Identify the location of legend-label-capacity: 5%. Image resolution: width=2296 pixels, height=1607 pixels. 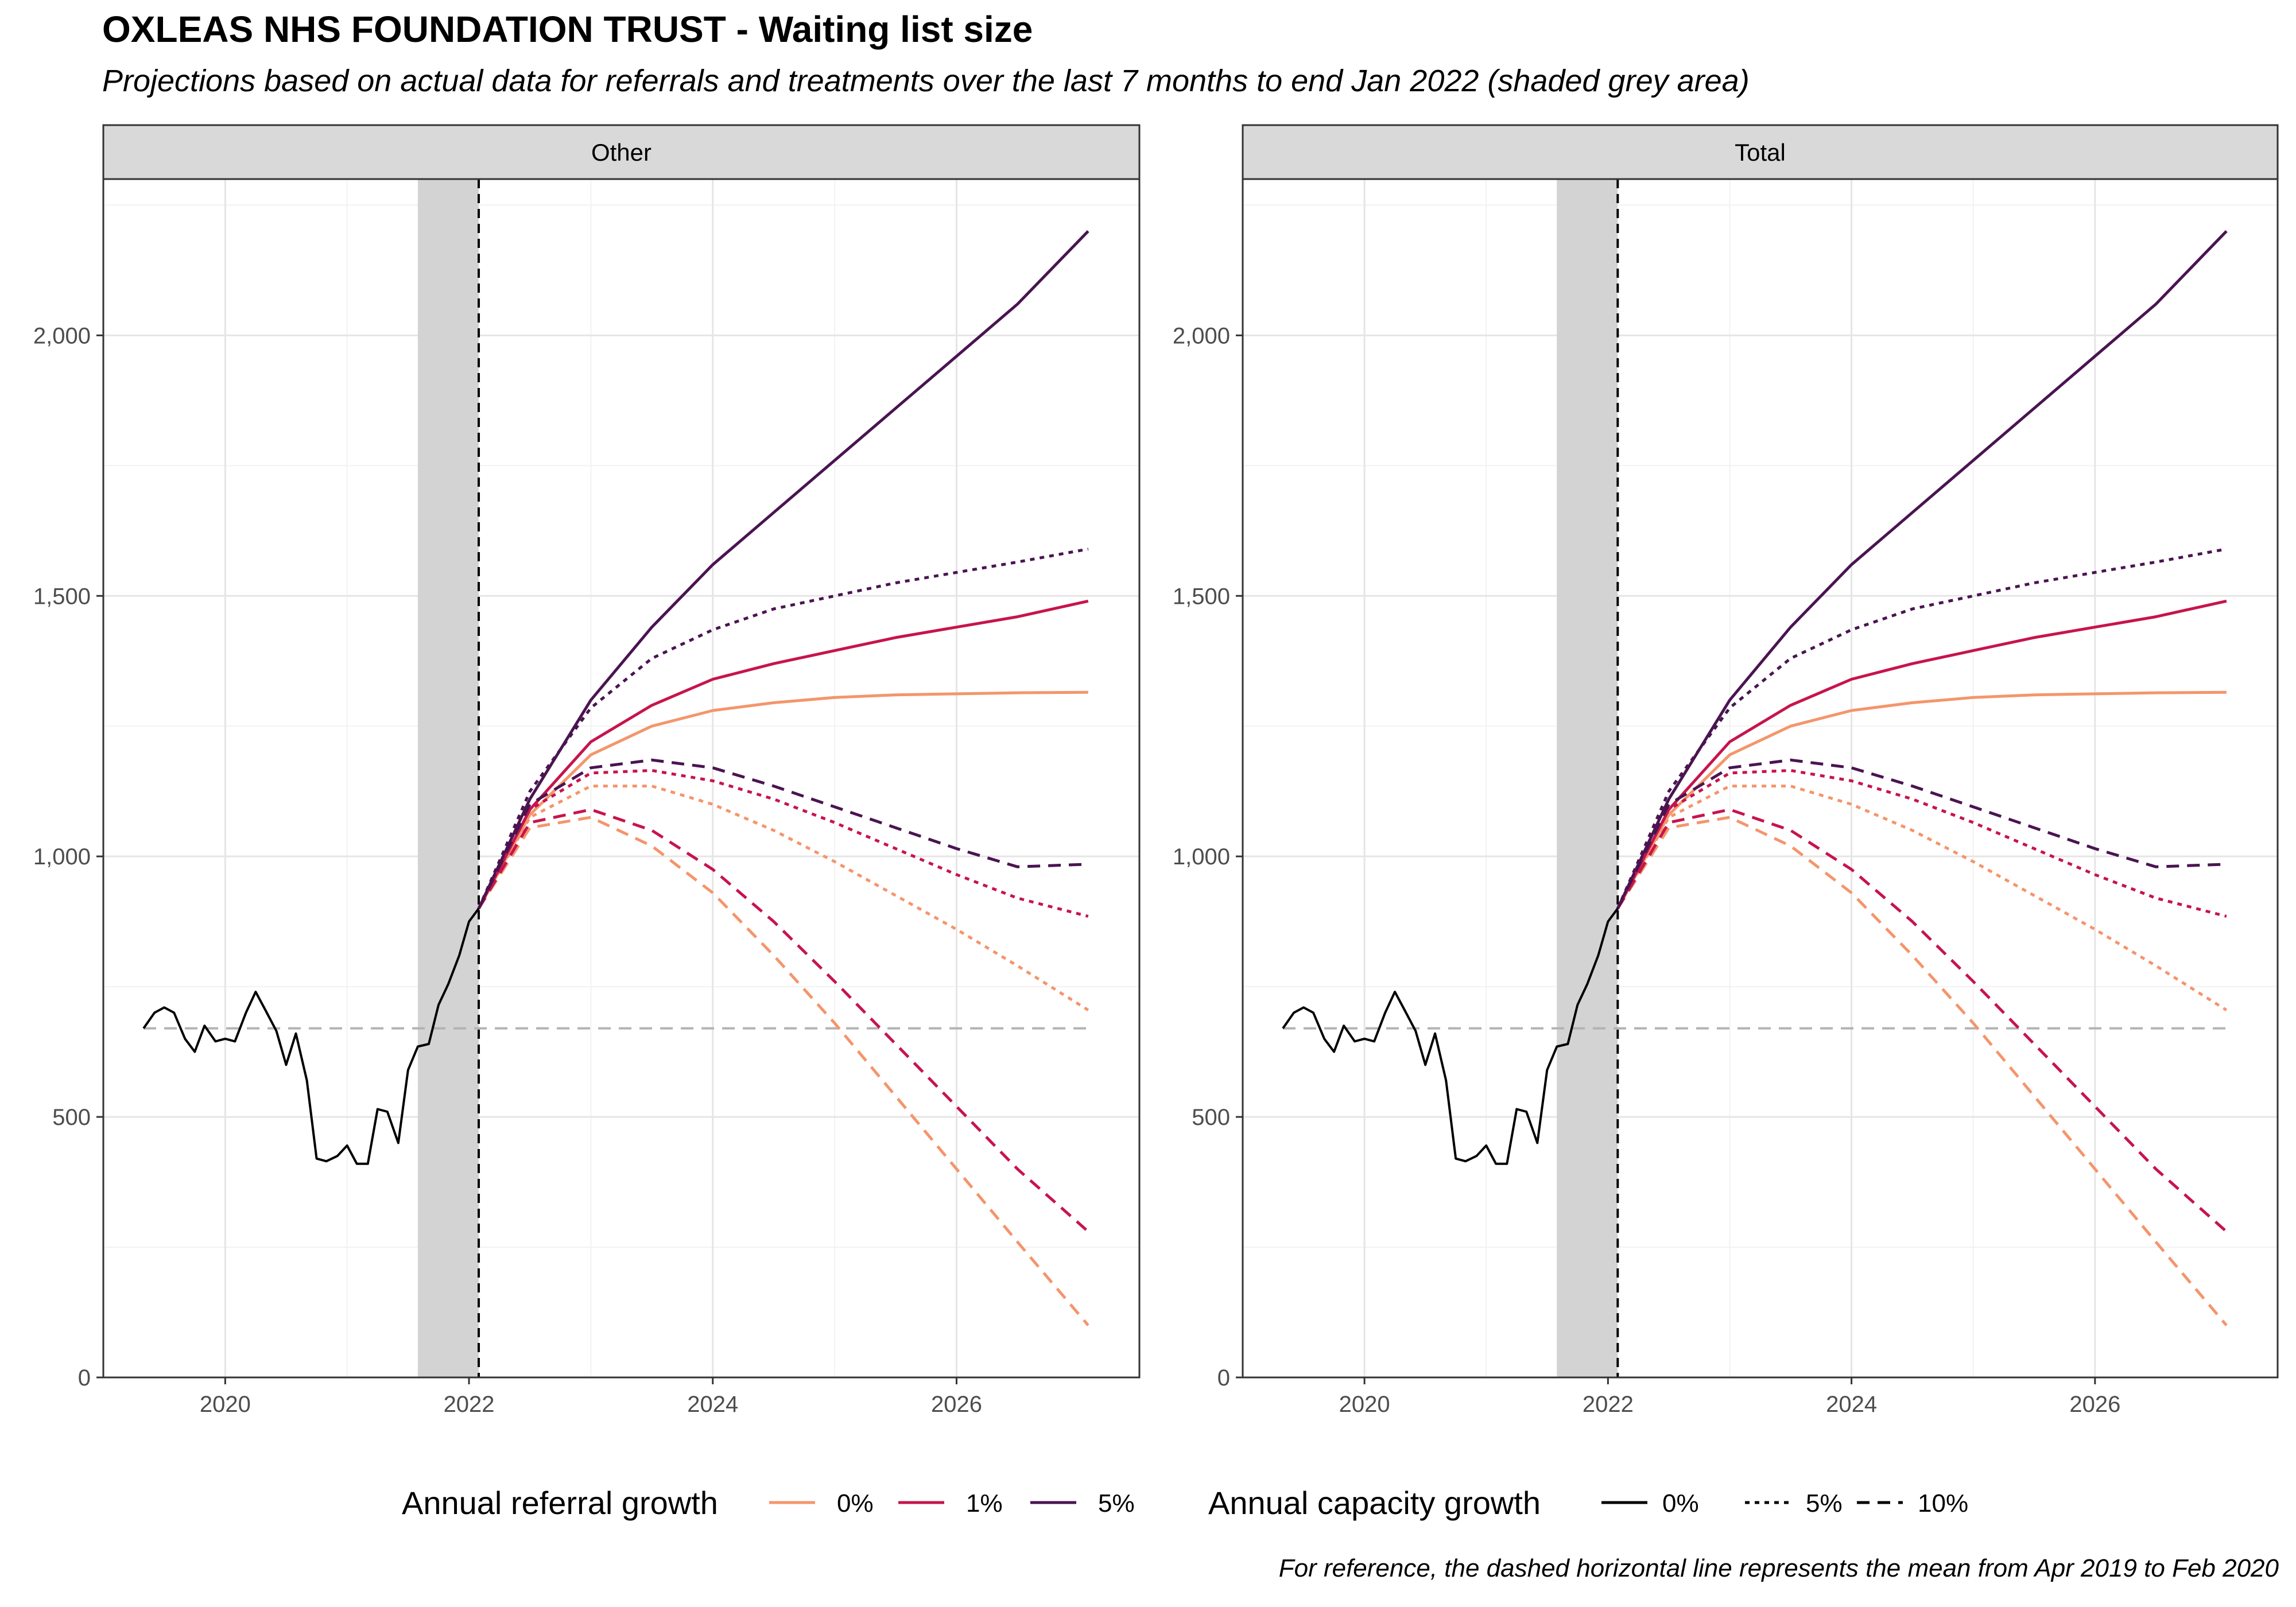
(1824, 1503).